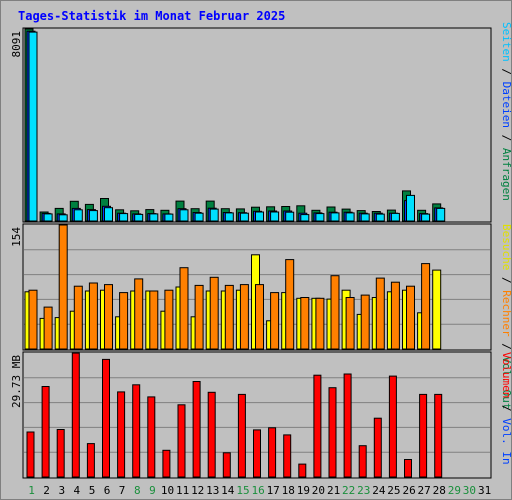  I want to click on x-tick-label: 31, so click(484, 490).